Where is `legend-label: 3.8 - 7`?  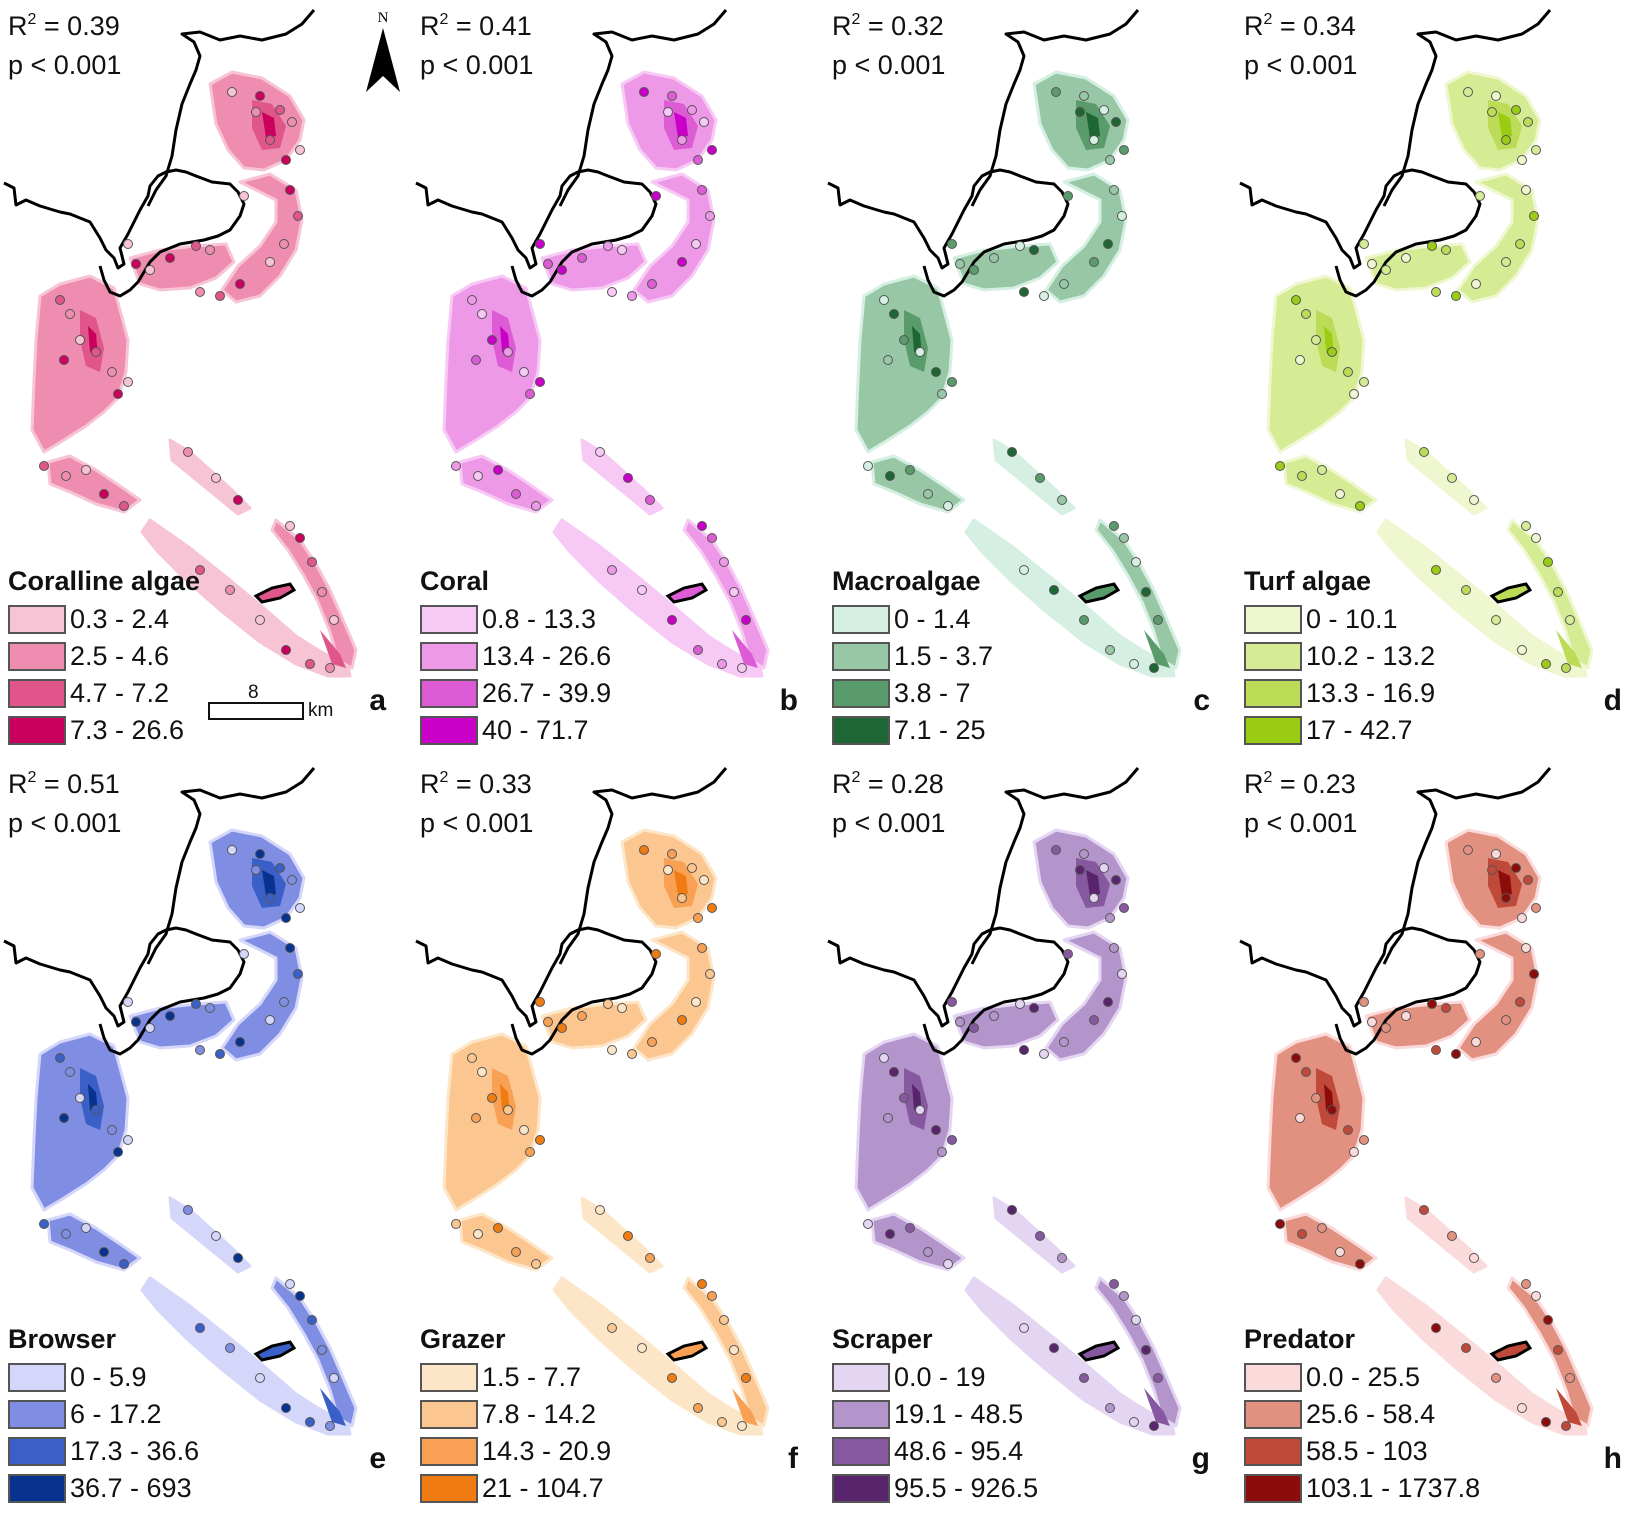
legend-label: 3.8 - 7 is located at coordinates (932, 693).